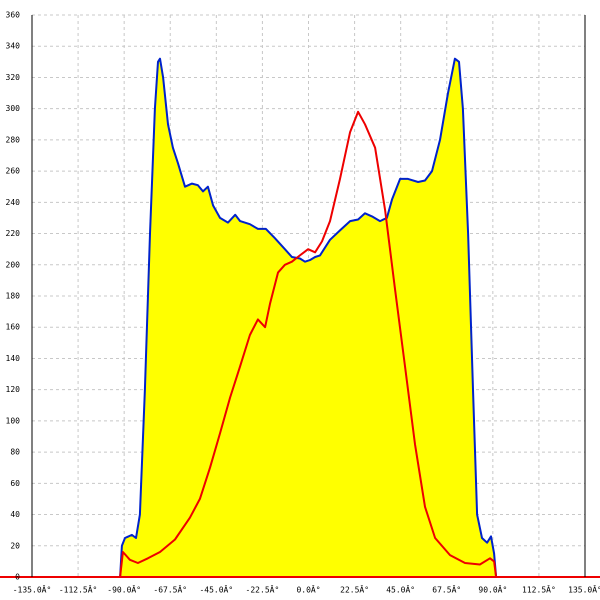 This screenshot has width=600, height=600. I want to click on x-tick-label: 22.5Â°, so click(354, 589).